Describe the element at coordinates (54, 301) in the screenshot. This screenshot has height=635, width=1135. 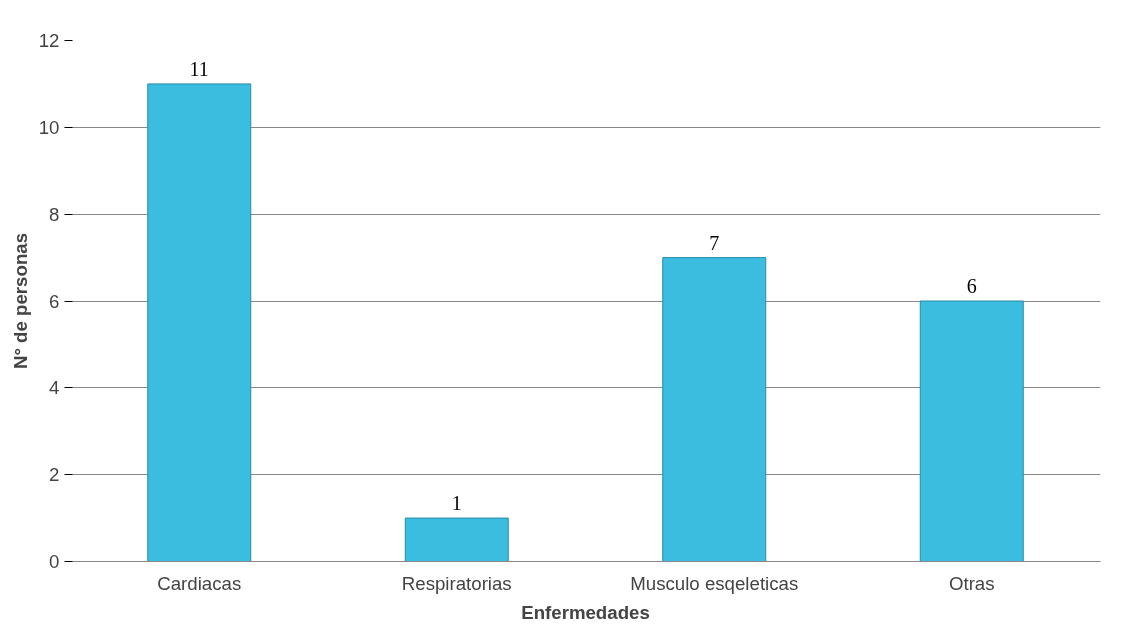
I see `y-tick-label: 6` at that location.